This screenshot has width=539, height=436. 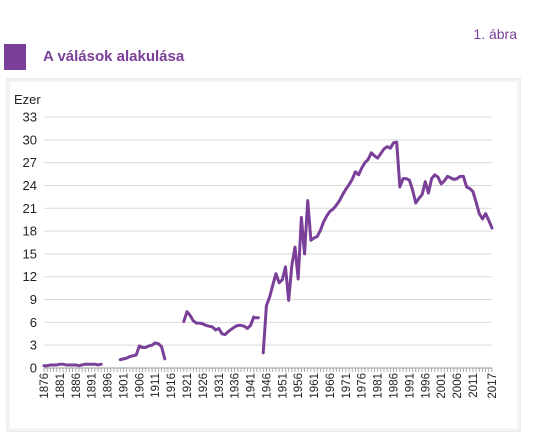 What do you see at coordinates (27, 99) in the screenshot?
I see `y-axis-unit-label: Ezer` at bounding box center [27, 99].